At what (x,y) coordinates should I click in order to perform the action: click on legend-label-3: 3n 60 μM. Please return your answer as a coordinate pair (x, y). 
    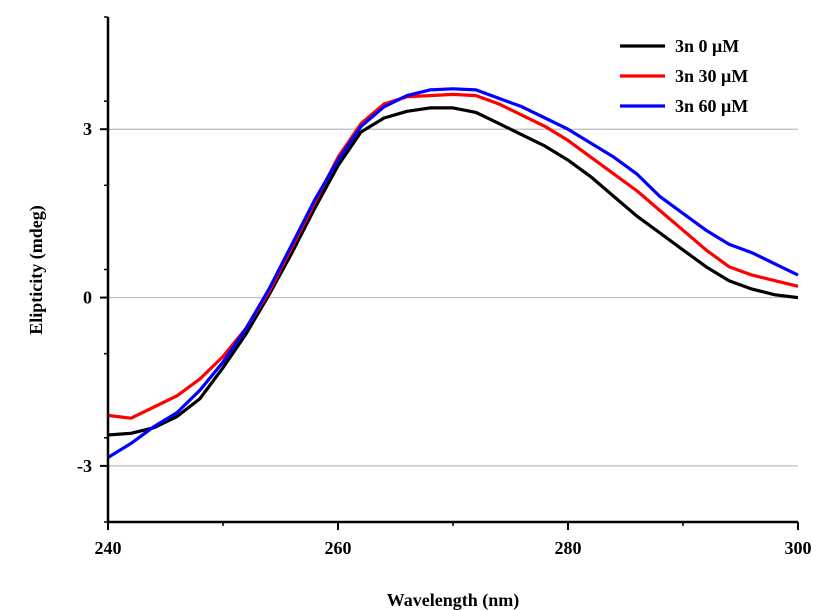
    Looking at the image, I should click on (711, 106).